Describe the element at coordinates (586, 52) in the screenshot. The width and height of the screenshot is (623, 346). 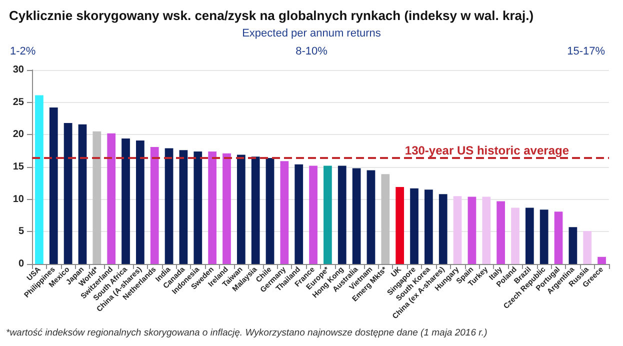
I see `text: 15-17%` at that location.